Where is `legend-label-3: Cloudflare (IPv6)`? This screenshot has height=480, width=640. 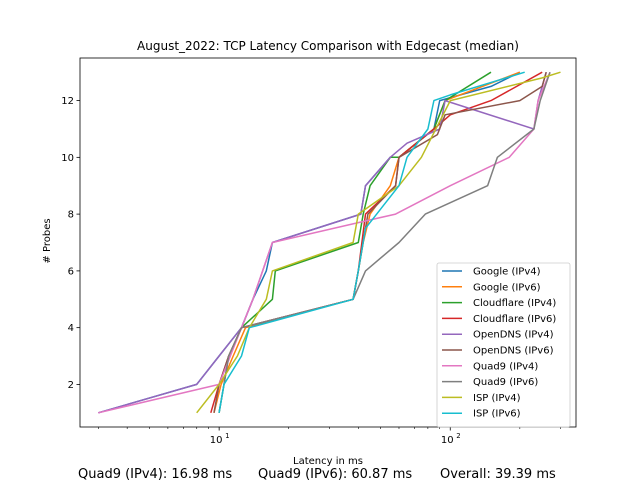 legend-label-3: Cloudflare (IPv6) is located at coordinates (514, 319).